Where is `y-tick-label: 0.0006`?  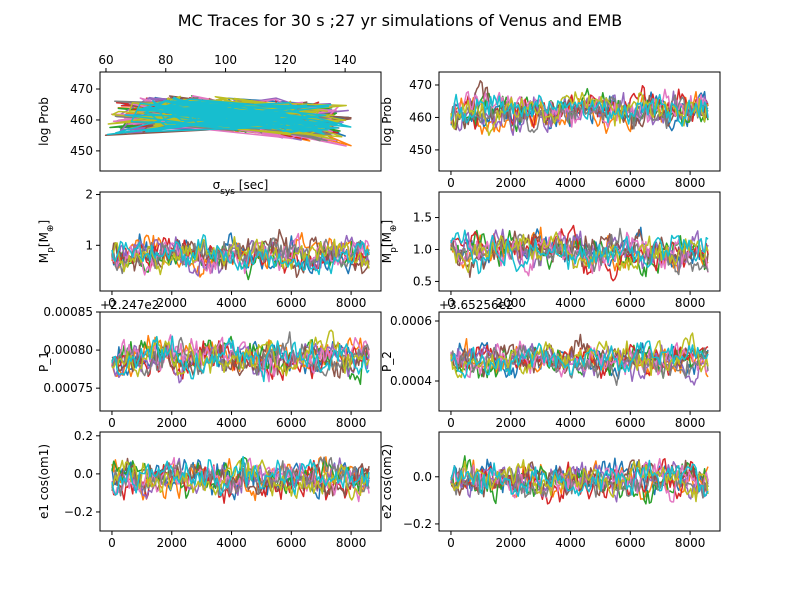
y-tick-label: 0.0006 is located at coordinates (411, 321).